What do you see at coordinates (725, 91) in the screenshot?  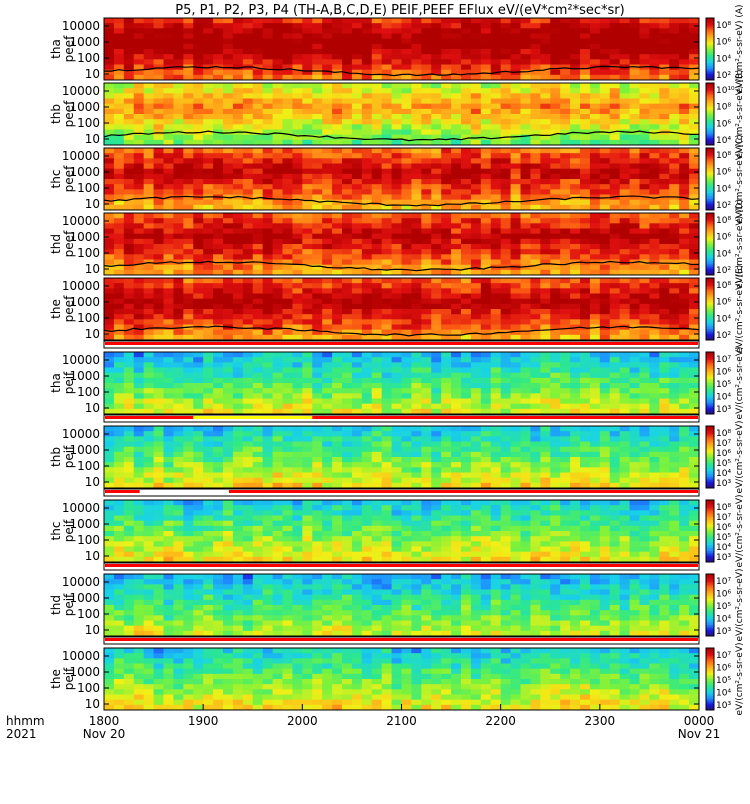 I see `colorbar-tick-label: 10¹⁰` at bounding box center [725, 91].